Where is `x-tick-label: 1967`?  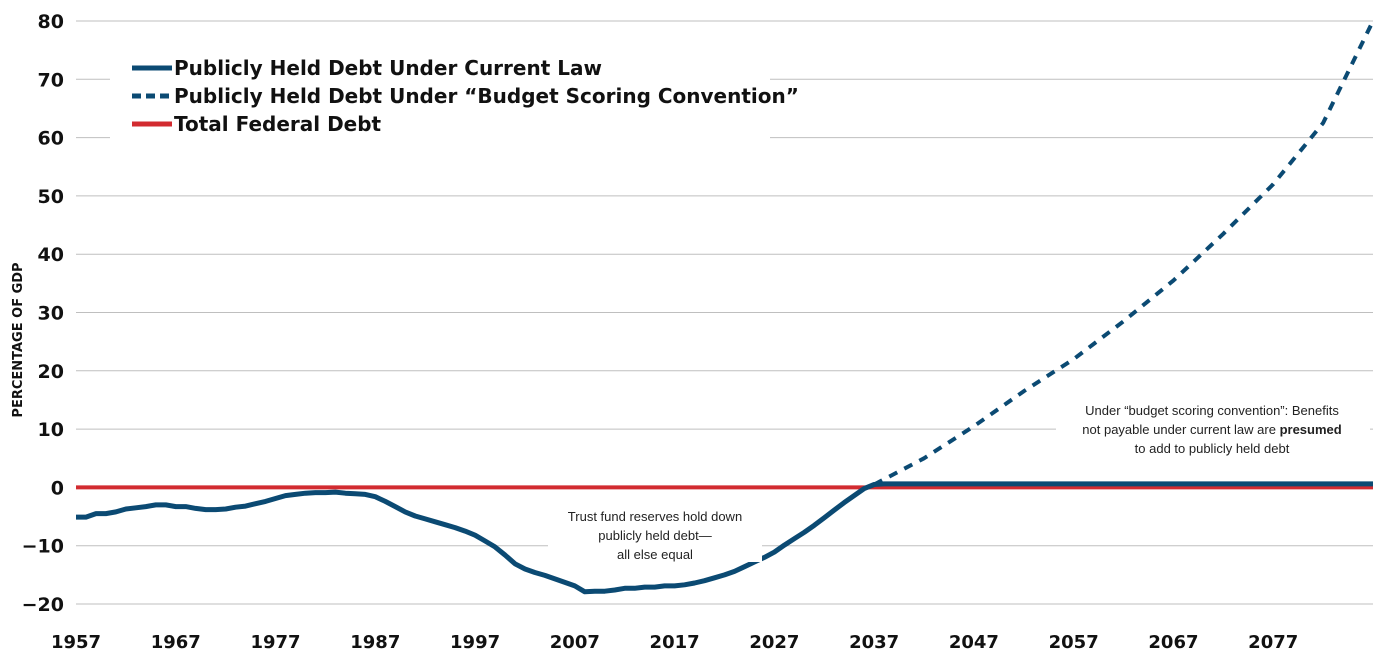
x-tick-label: 1967 is located at coordinates (176, 641).